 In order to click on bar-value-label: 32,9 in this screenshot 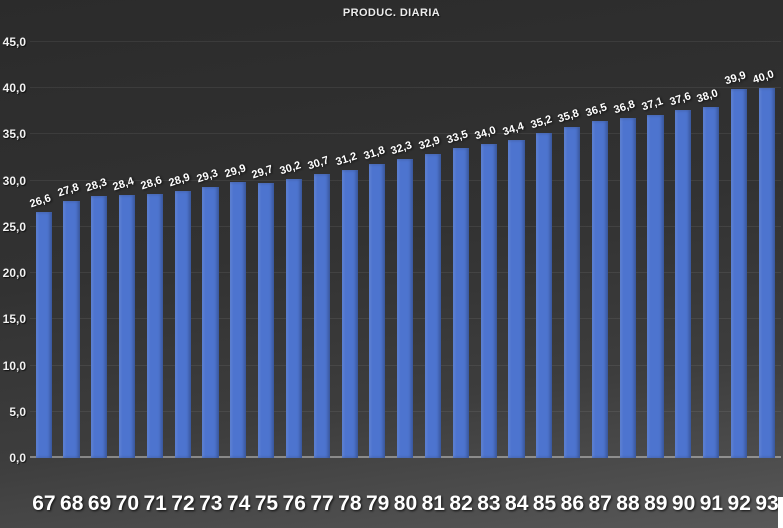, I will do `click(429, 143)`.